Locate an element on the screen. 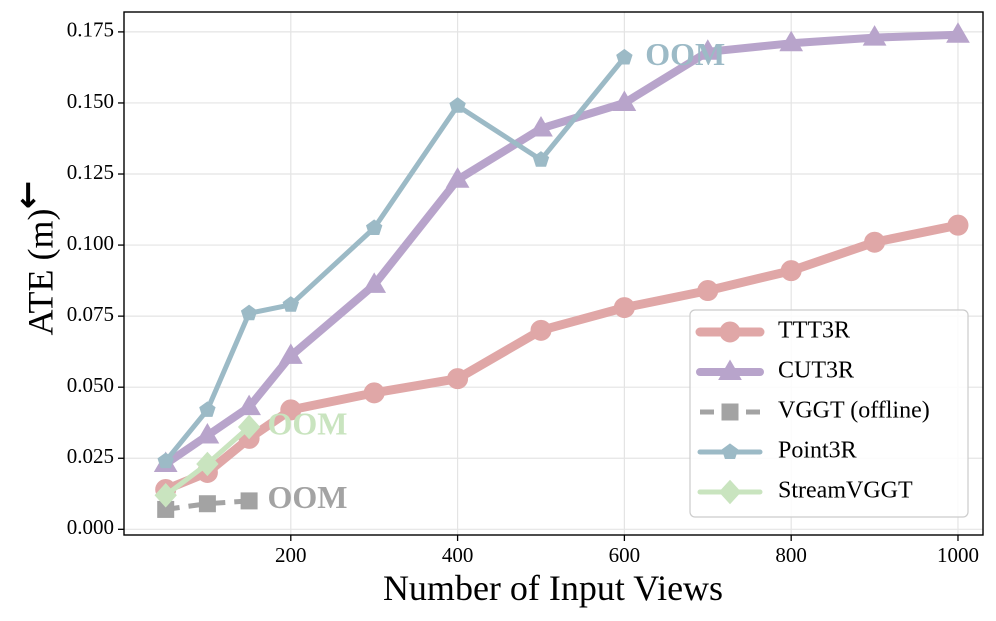 The width and height of the screenshot is (996, 621). x-tick-label: 1000 is located at coordinates (958, 555).